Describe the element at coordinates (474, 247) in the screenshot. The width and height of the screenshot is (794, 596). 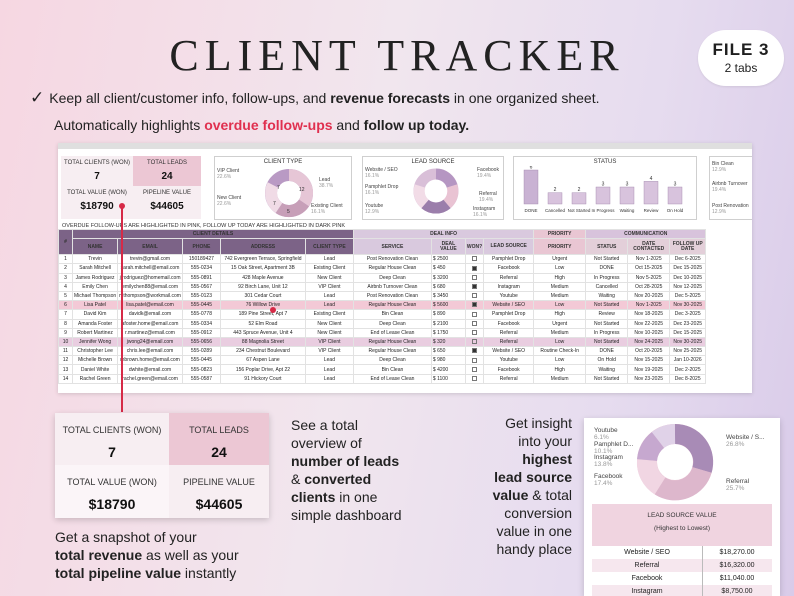
I see `col-won: WON?` at that location.